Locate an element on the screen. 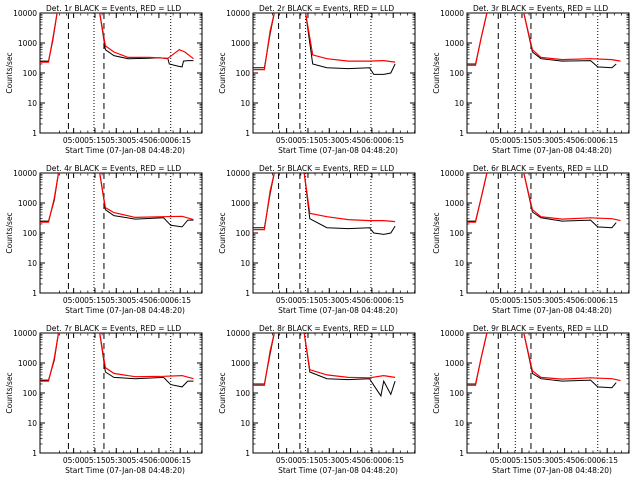 Image resolution: width=640 pixels, height=480 pixels. panel-title: Det. 6r BLACK = Events, RED = LLD is located at coordinates (540, 168).